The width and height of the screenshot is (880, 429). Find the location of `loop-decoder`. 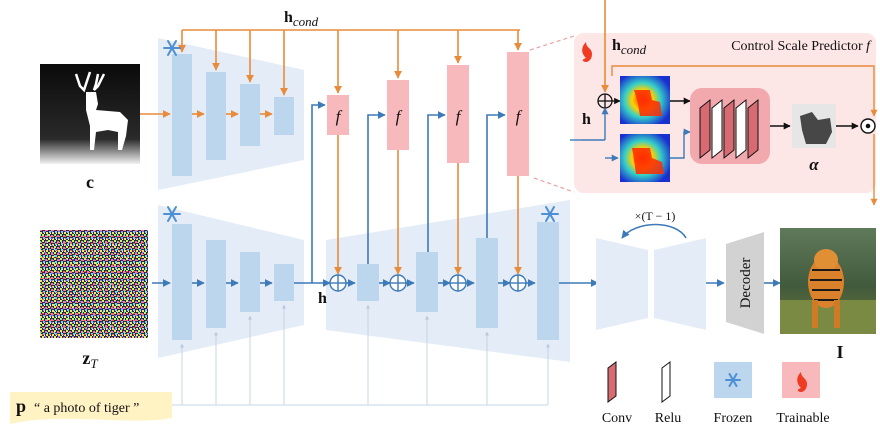

loop-decoder is located at coordinates (680, 284).